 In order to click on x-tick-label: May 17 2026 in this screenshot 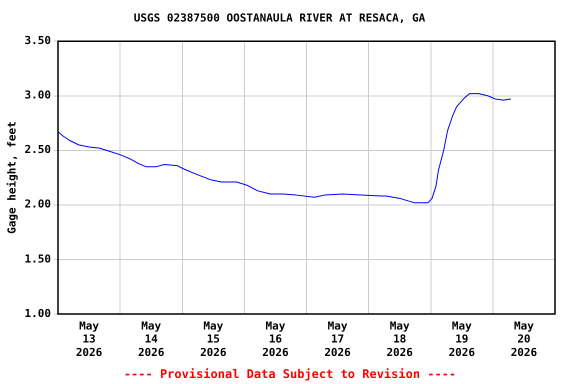, I will do `click(338, 339)`.